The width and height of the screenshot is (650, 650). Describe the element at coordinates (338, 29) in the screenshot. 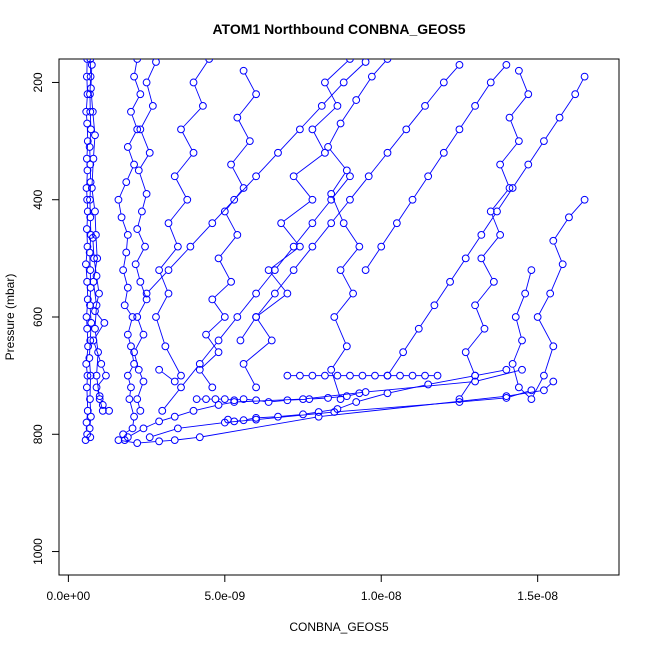

I see `chart-title: ATOM1 Northbound CONBNA_GEOS5` at that location.